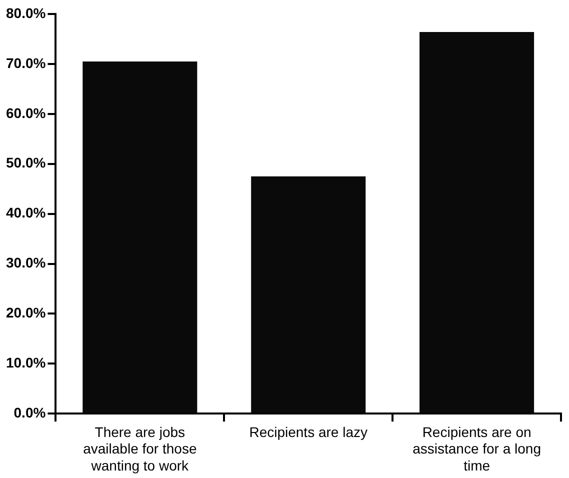 This screenshot has height=478, width=569. What do you see at coordinates (26, 262) in the screenshot?
I see `y-tick-label: 30.0%` at bounding box center [26, 262].